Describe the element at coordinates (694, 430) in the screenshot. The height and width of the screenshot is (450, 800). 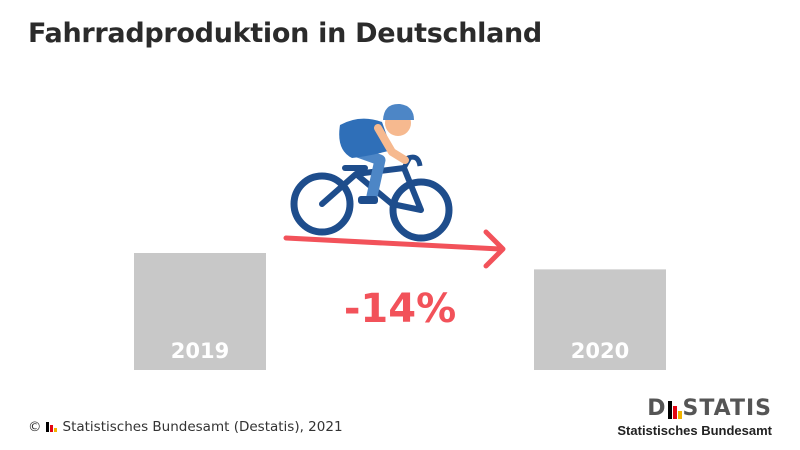
I see `logo-subtitle: Statistisches Bundesamt` at that location.